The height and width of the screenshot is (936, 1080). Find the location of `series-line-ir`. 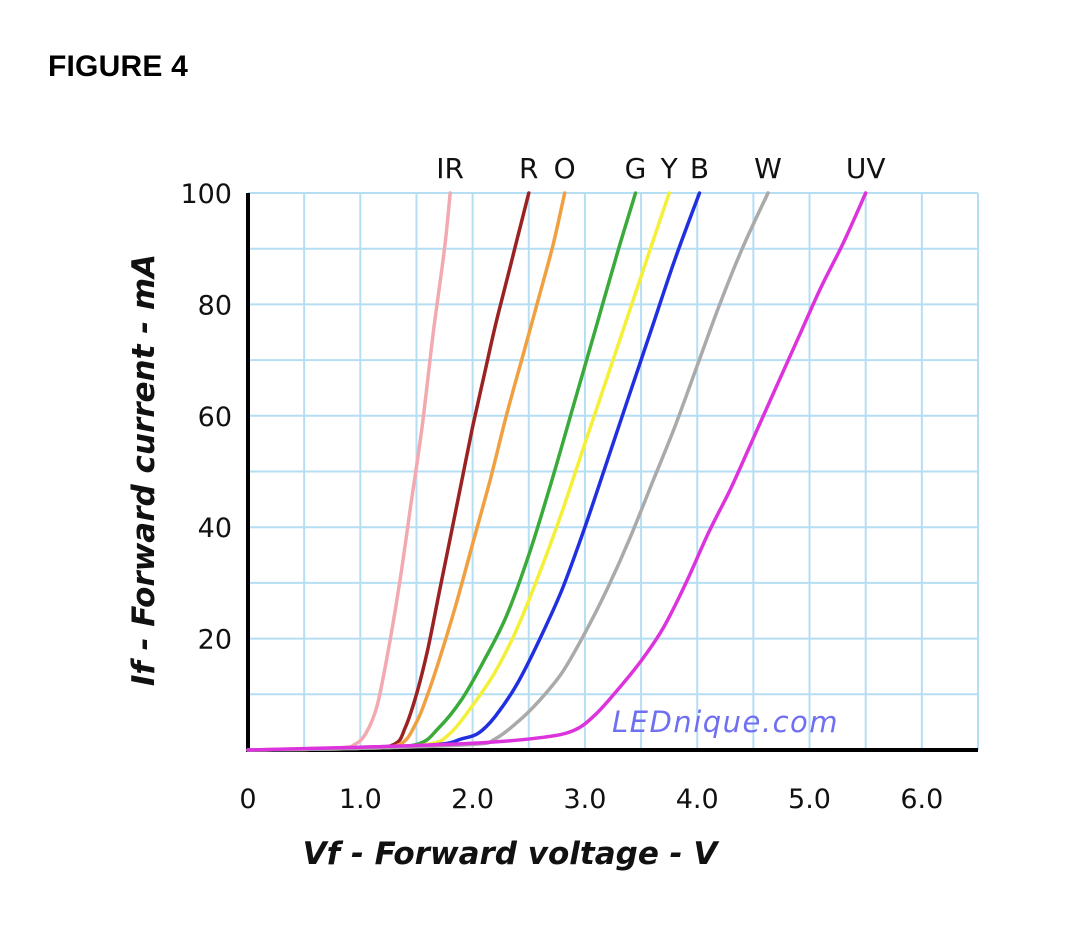

series-line-ir is located at coordinates (349, 471).